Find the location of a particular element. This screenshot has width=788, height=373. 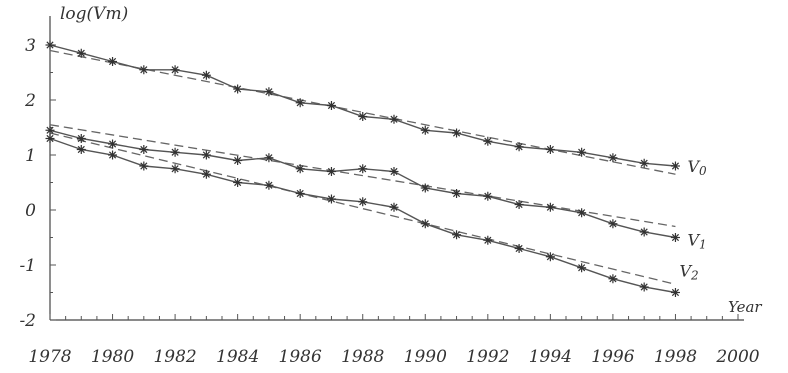

x-tick-label: 1984 is located at coordinates (237, 357).